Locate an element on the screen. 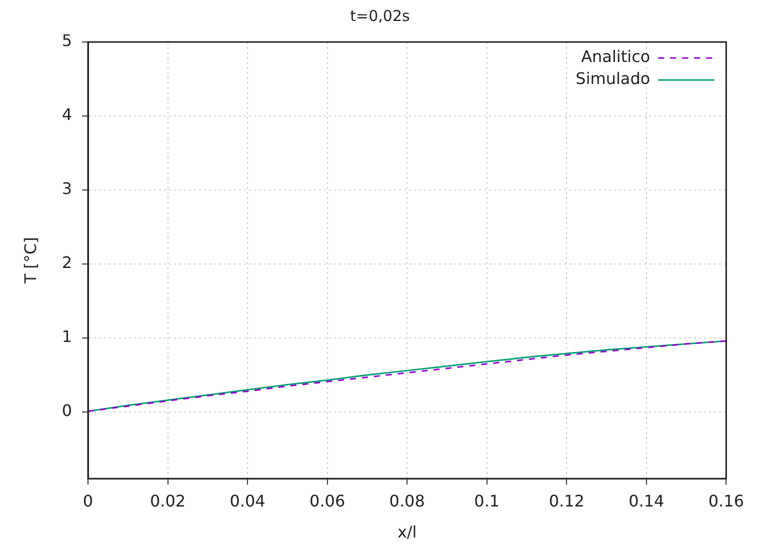 The image size is (760, 555). legend-label: Analitico is located at coordinates (615, 56).